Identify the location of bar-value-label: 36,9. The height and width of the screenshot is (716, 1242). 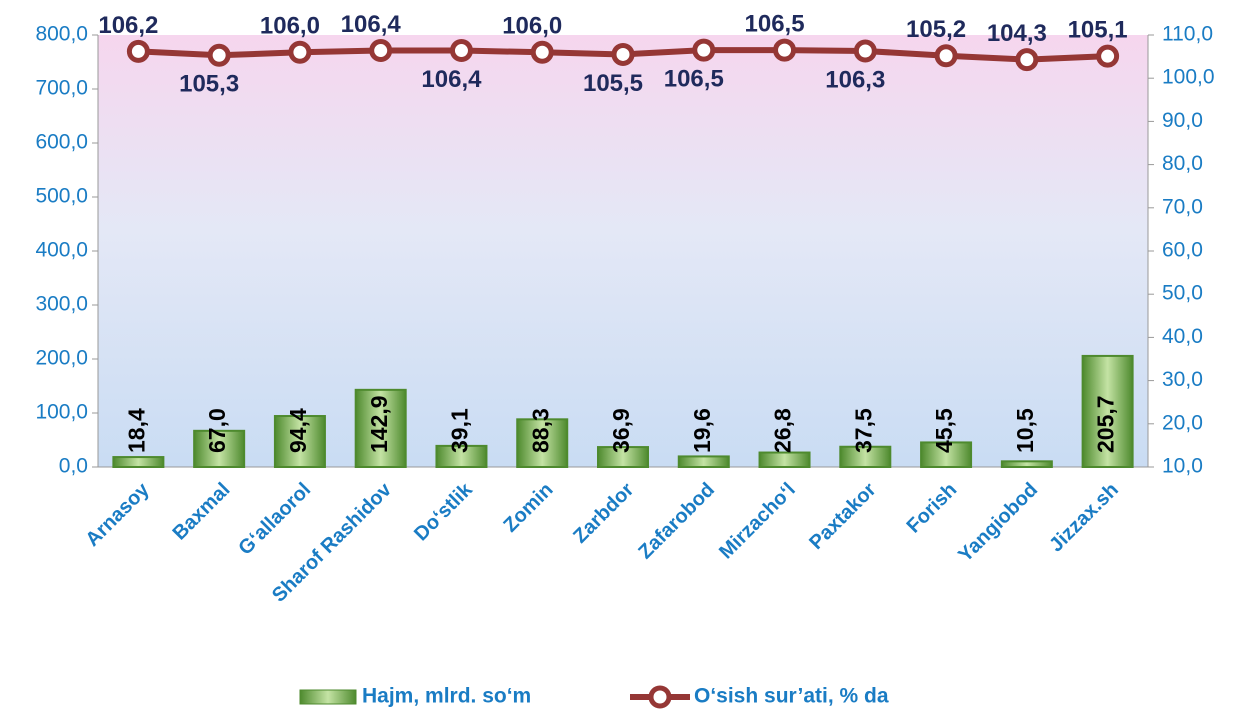
(621, 430).